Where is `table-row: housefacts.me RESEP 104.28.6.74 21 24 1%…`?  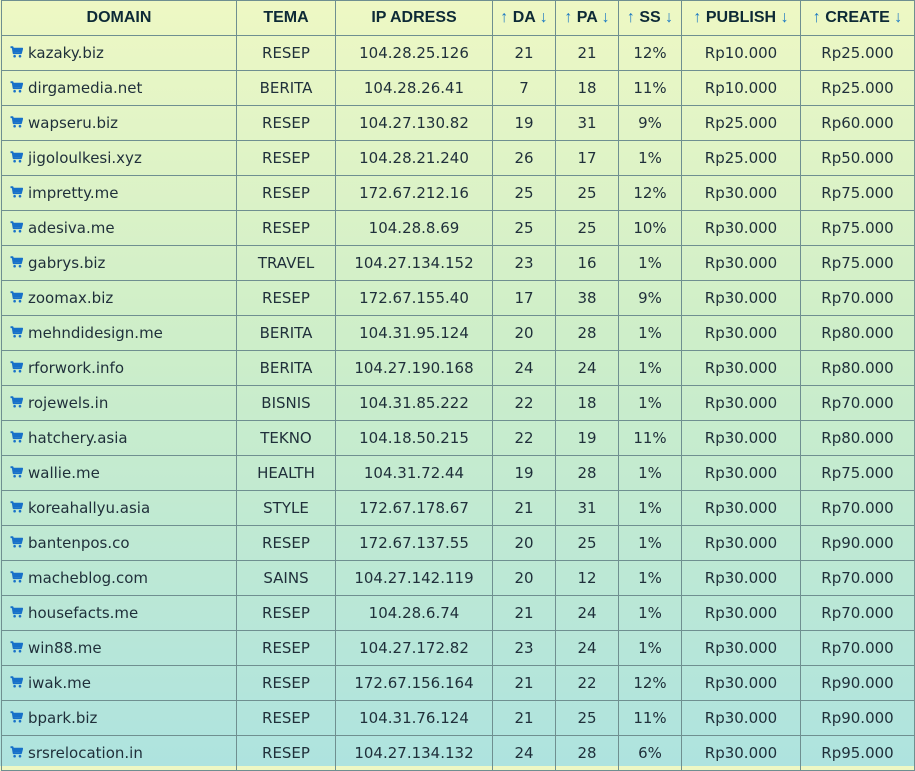 table-row: housefacts.me RESEP 104.28.6.74 21 24 1%… is located at coordinates (458, 613).